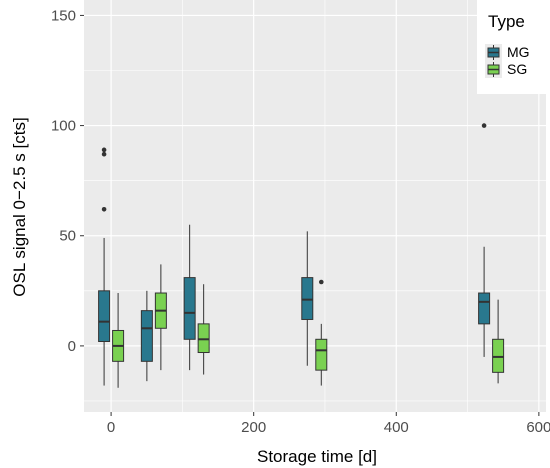 This screenshot has height=468, width=550. What do you see at coordinates (111, 427) in the screenshot?
I see `x-tick-label: 0` at bounding box center [111, 427].